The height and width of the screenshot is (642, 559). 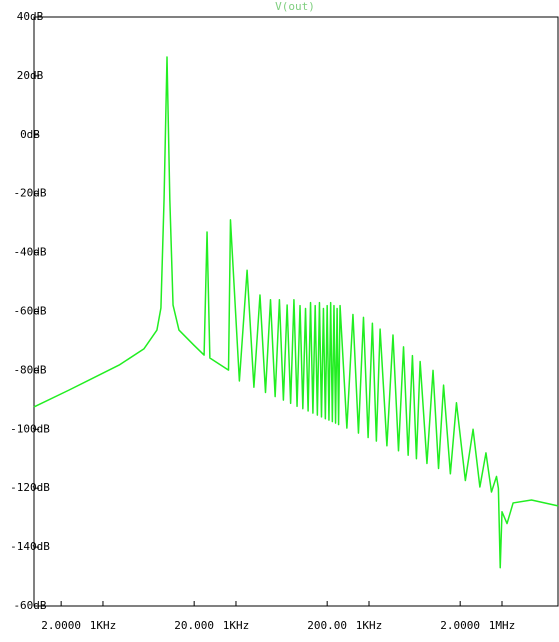 I want to click on y-tick-label: -120dB, so click(x=30, y=487).